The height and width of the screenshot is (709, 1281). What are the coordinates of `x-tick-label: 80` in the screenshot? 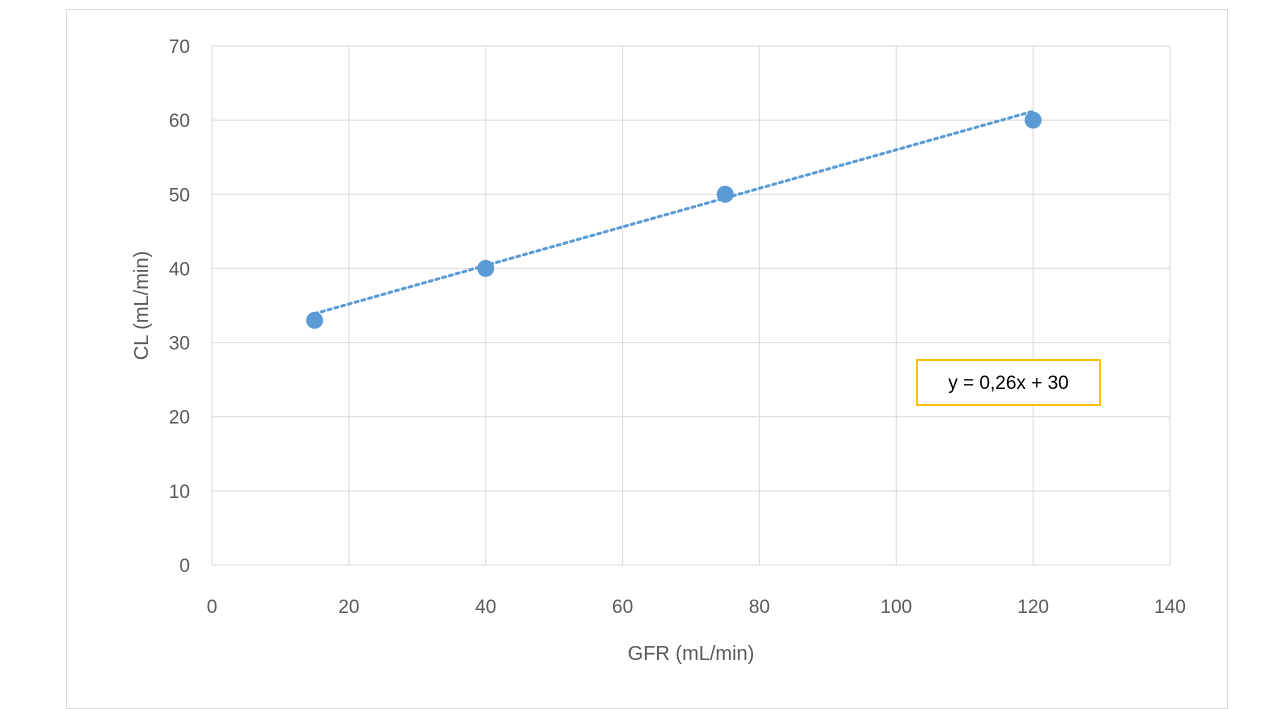 It's located at (759, 607).